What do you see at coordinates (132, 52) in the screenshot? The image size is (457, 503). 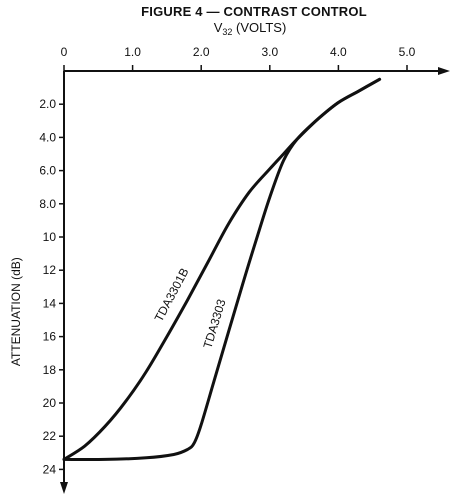 I see `x-tick-label: 1.0` at bounding box center [132, 52].